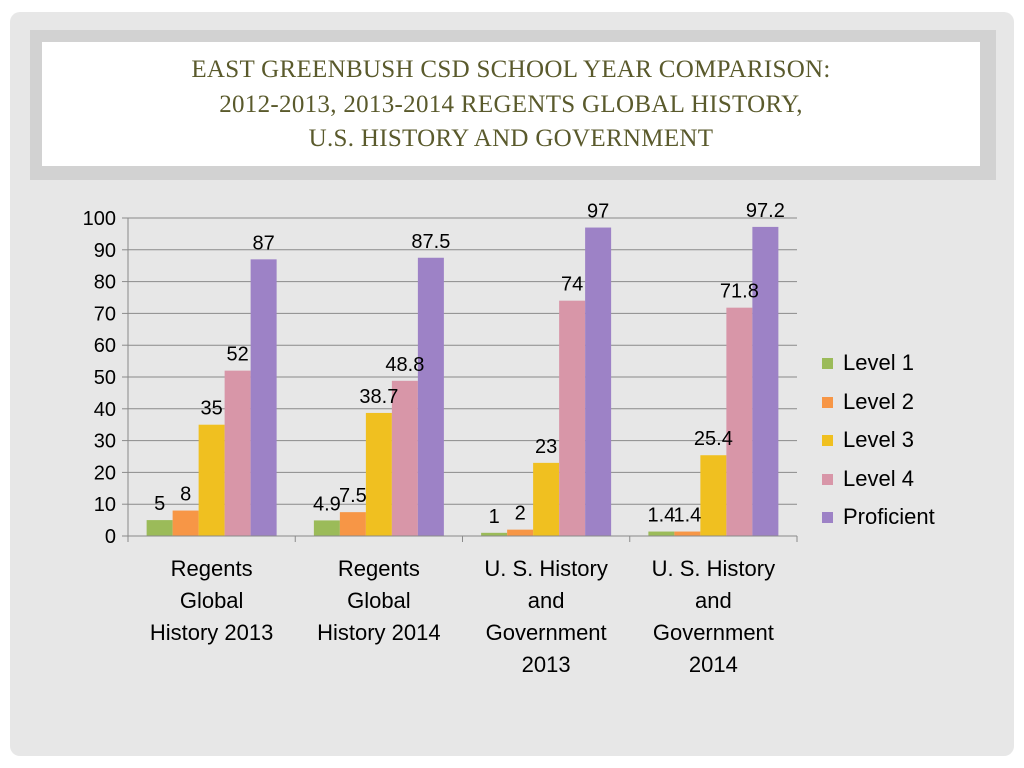  What do you see at coordinates (546, 664) in the screenshot?
I see `x-category-label: 2013` at bounding box center [546, 664].